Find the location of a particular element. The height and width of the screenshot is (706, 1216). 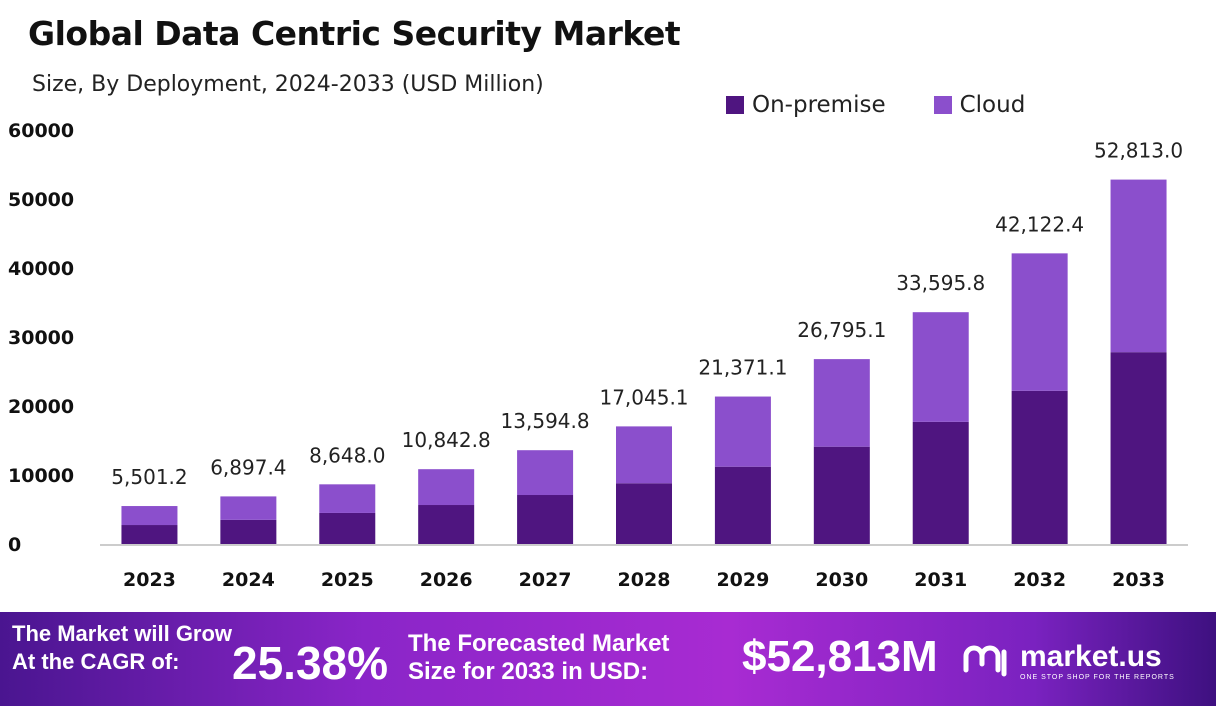

chart-title: Global Data Centric Security Market is located at coordinates (354, 33).